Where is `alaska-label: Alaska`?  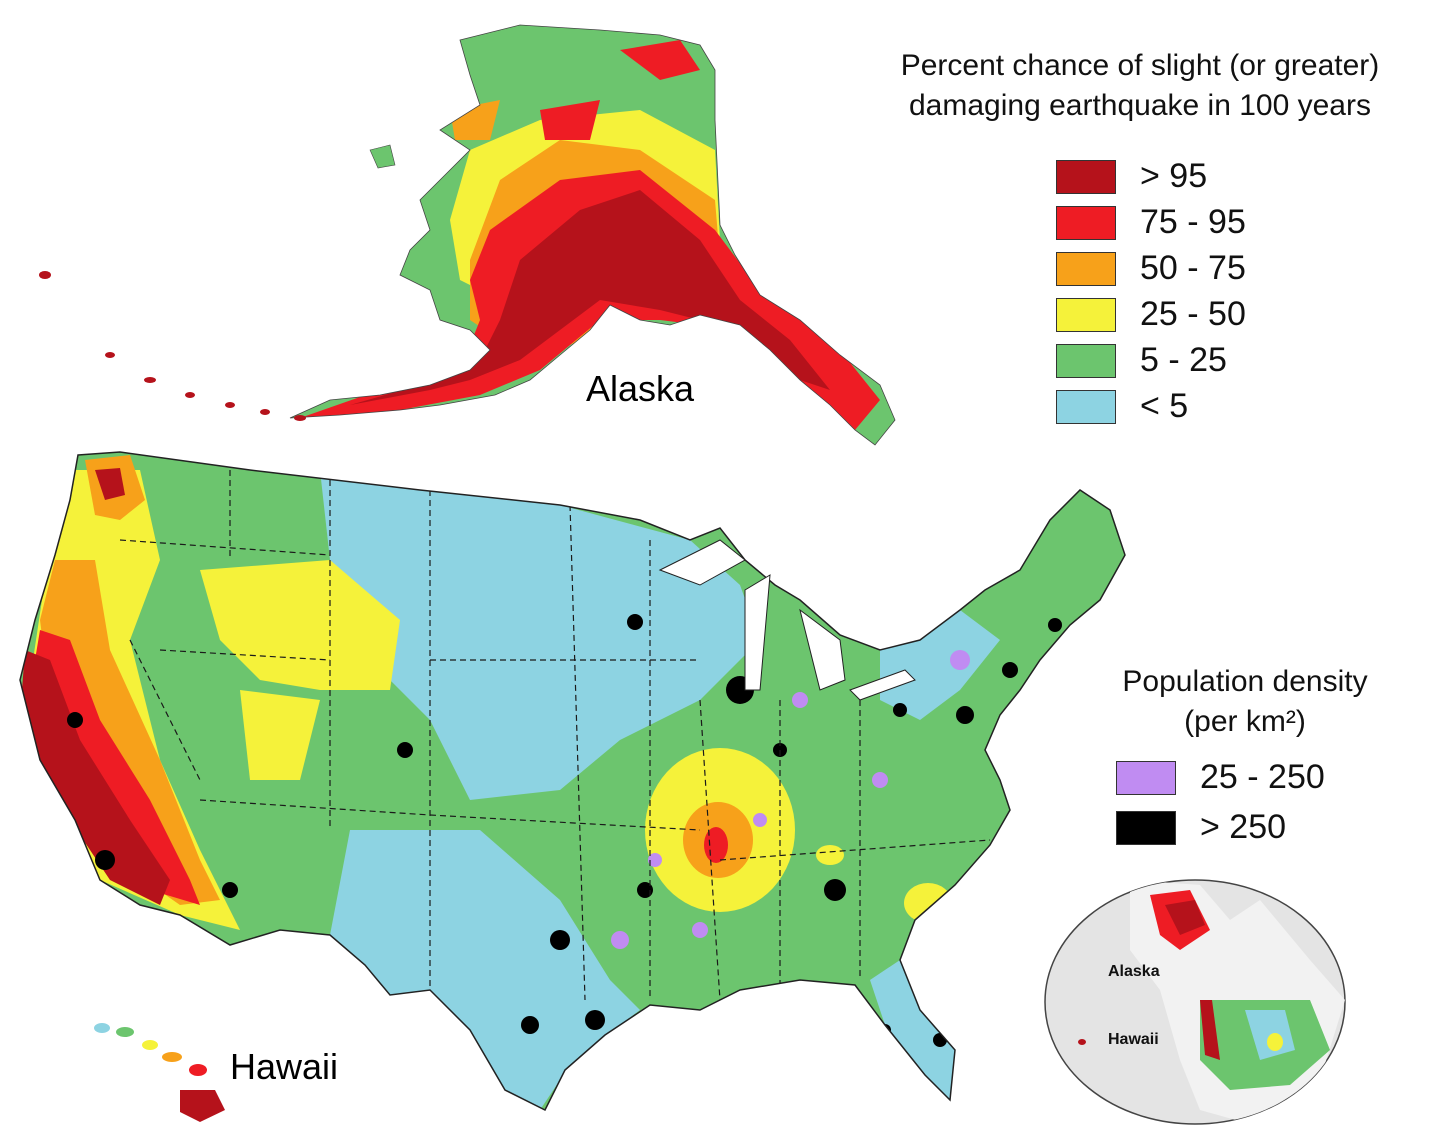
alaska-label: Alaska is located at coordinates (640, 388).